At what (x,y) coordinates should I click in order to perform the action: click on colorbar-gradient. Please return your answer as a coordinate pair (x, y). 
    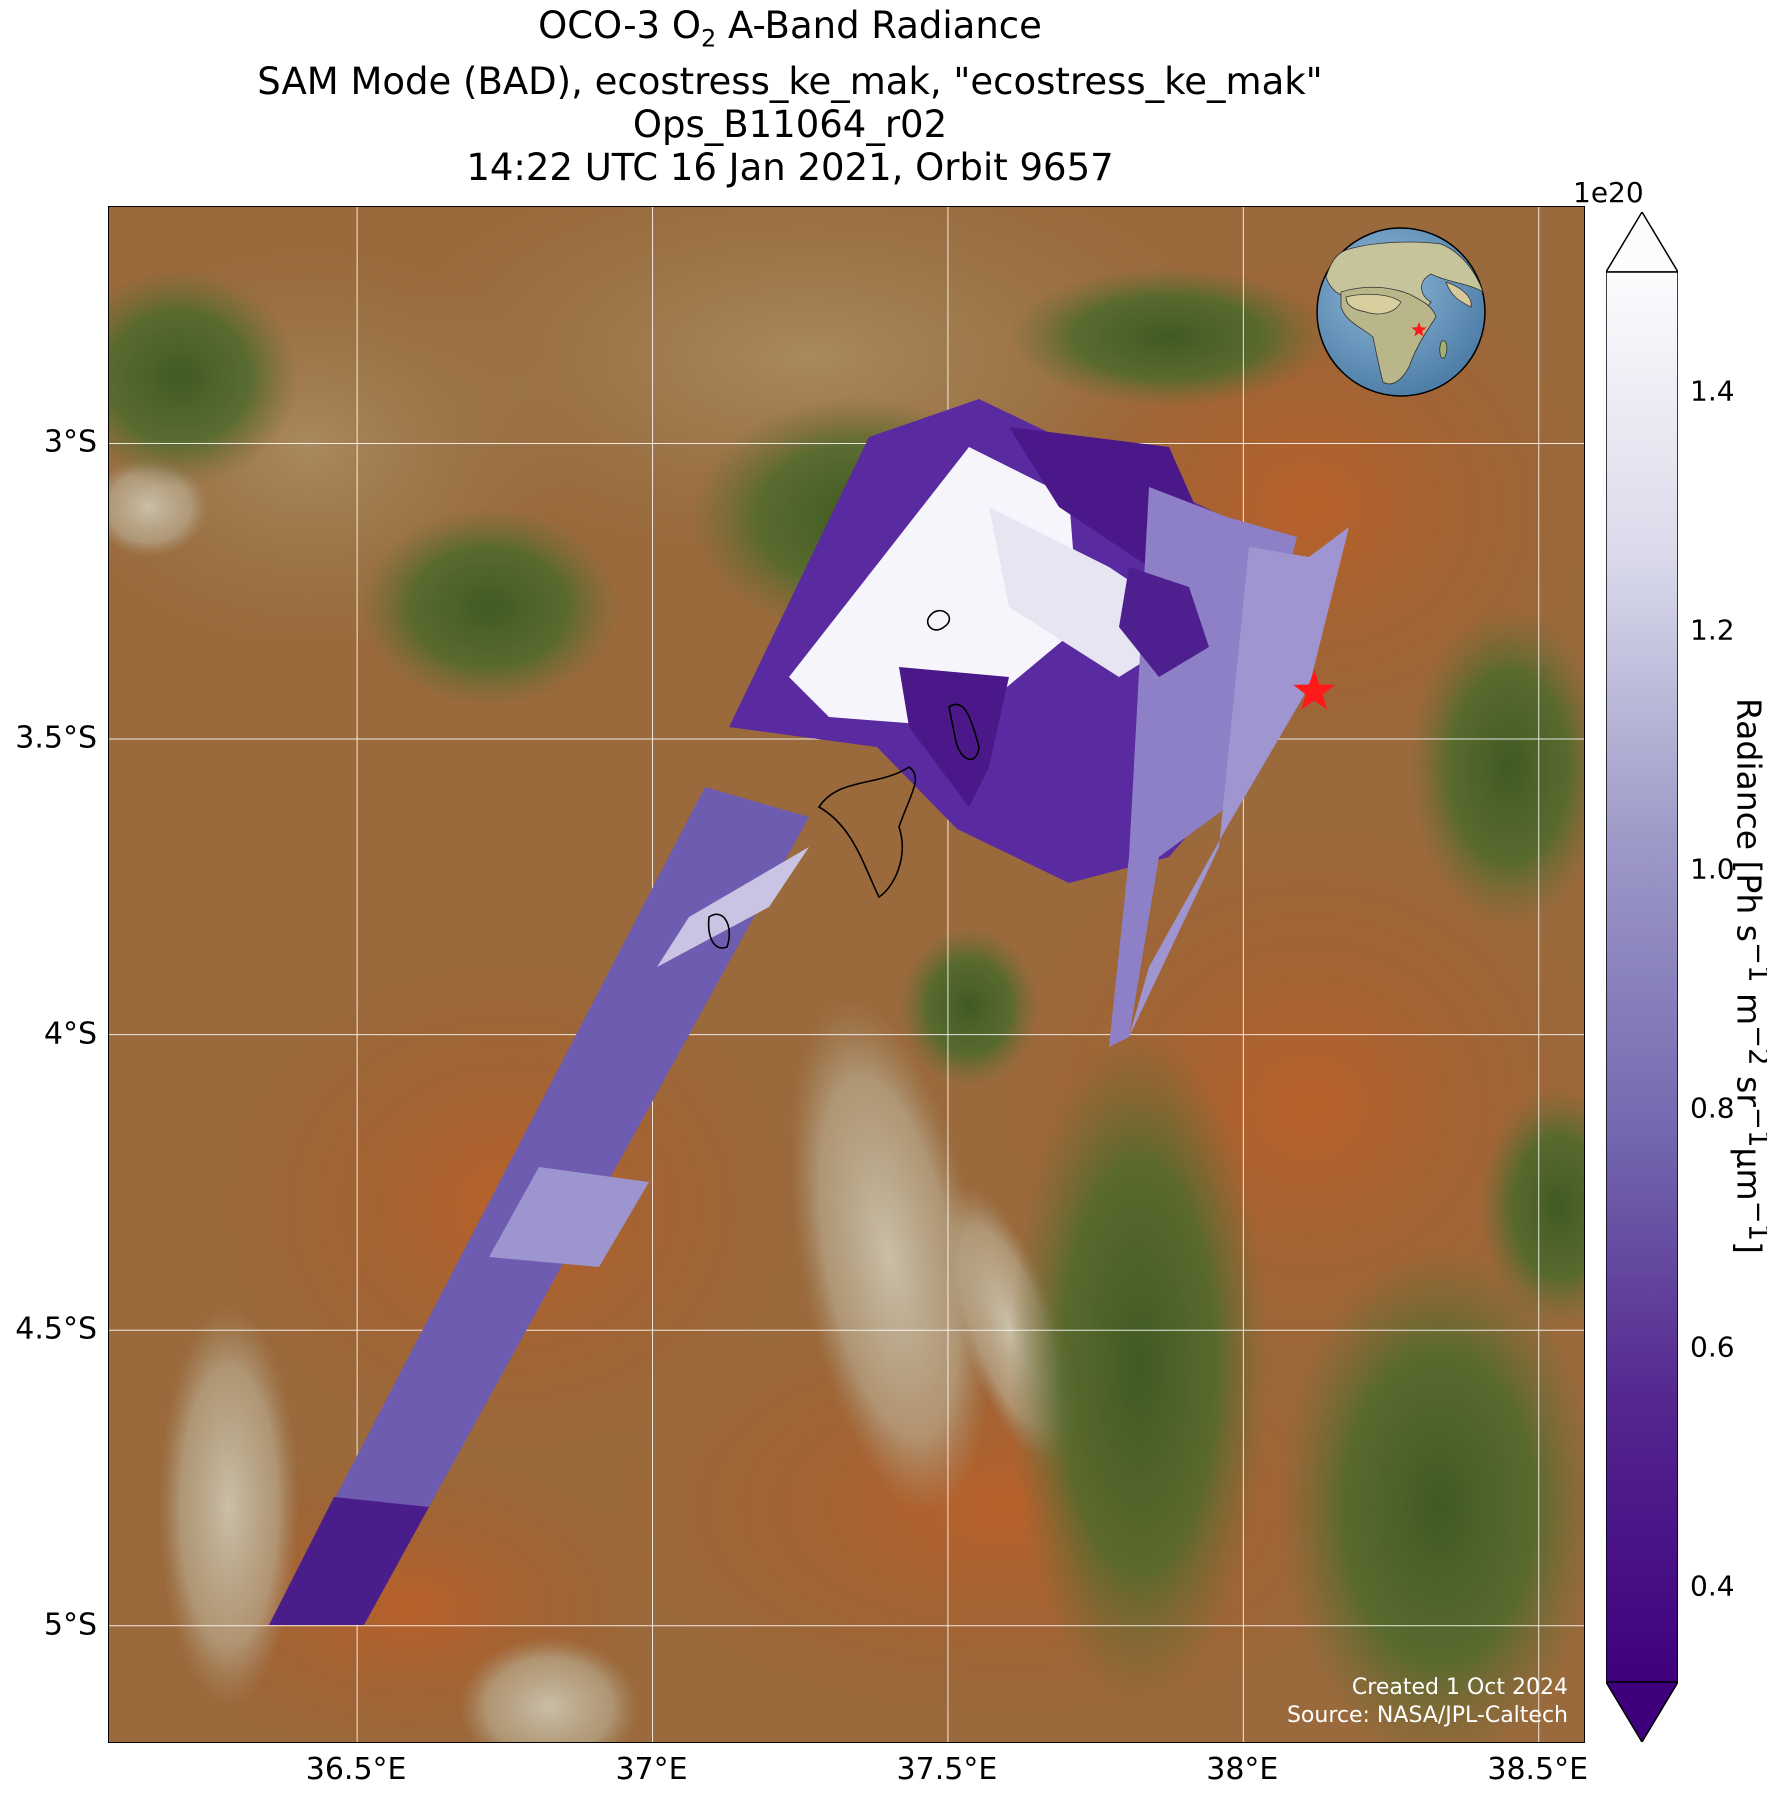
    Looking at the image, I should click on (1642, 977).